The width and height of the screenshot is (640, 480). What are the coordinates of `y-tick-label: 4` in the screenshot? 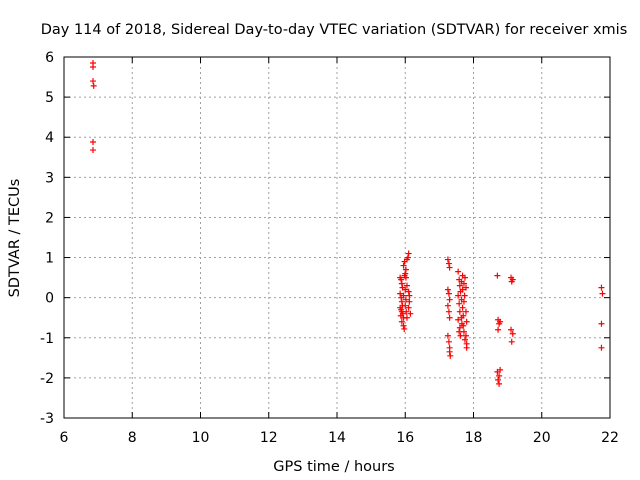 It's located at (49, 138).